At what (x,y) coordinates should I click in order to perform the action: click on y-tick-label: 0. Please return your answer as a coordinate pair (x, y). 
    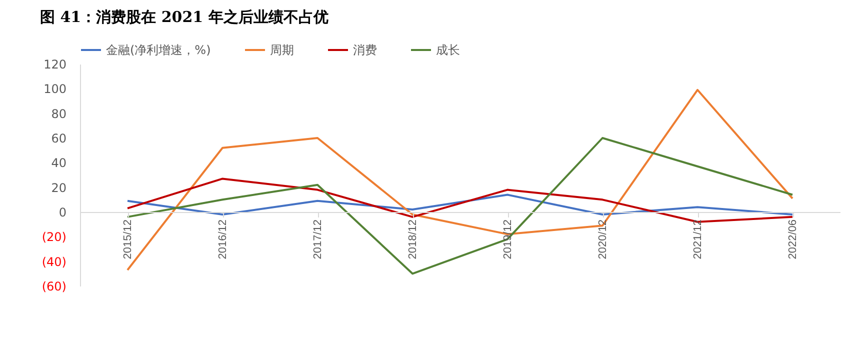
    Looking at the image, I should click on (62, 213).